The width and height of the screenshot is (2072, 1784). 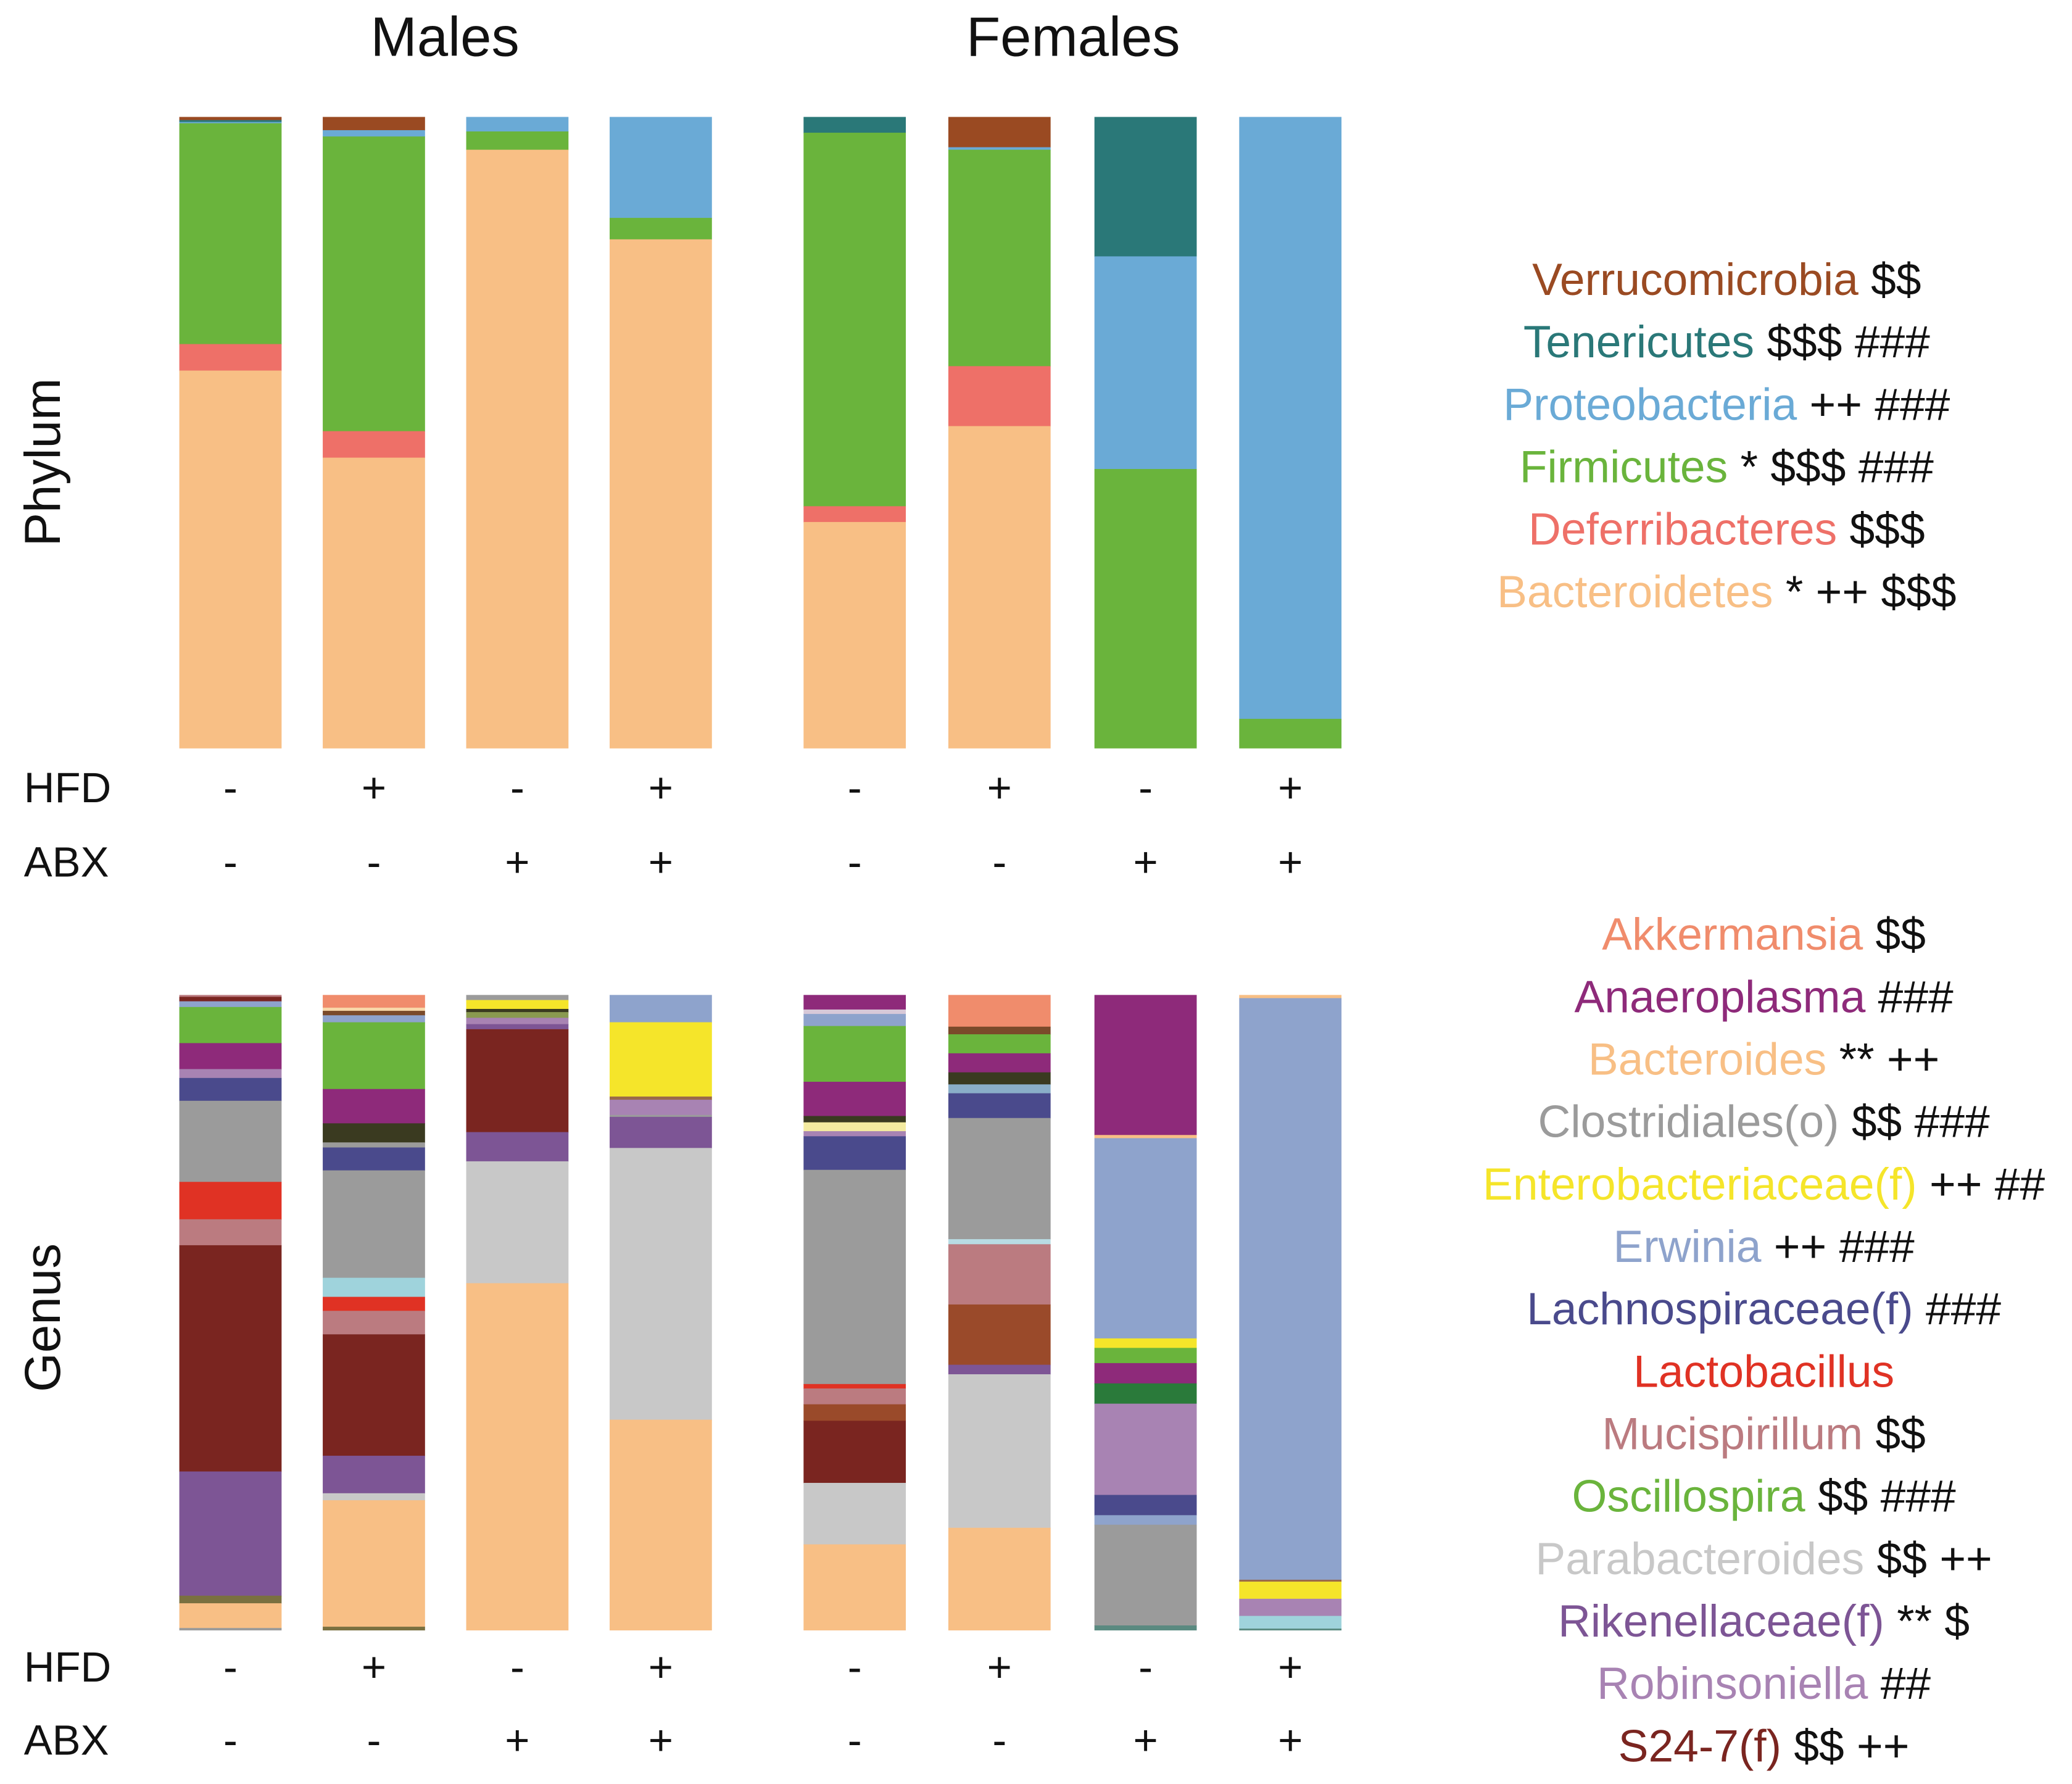 What do you see at coordinates (1638, 342) in the screenshot?
I see `legend-taxon-name: Tenericutes` at bounding box center [1638, 342].